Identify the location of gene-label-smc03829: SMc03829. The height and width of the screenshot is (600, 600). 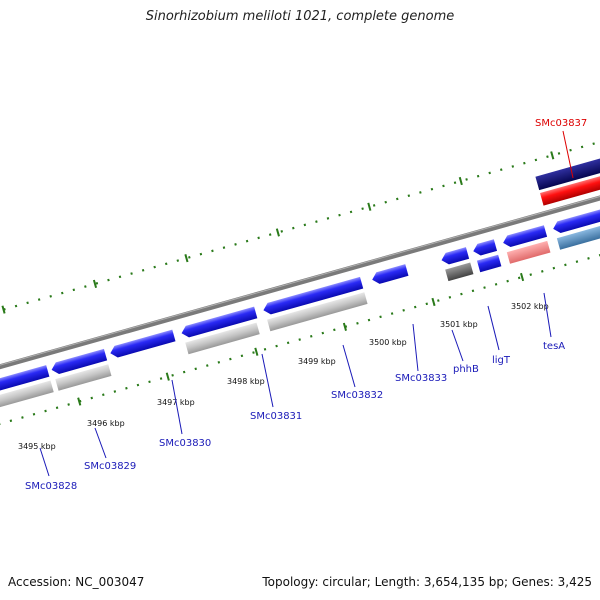
(110, 466).